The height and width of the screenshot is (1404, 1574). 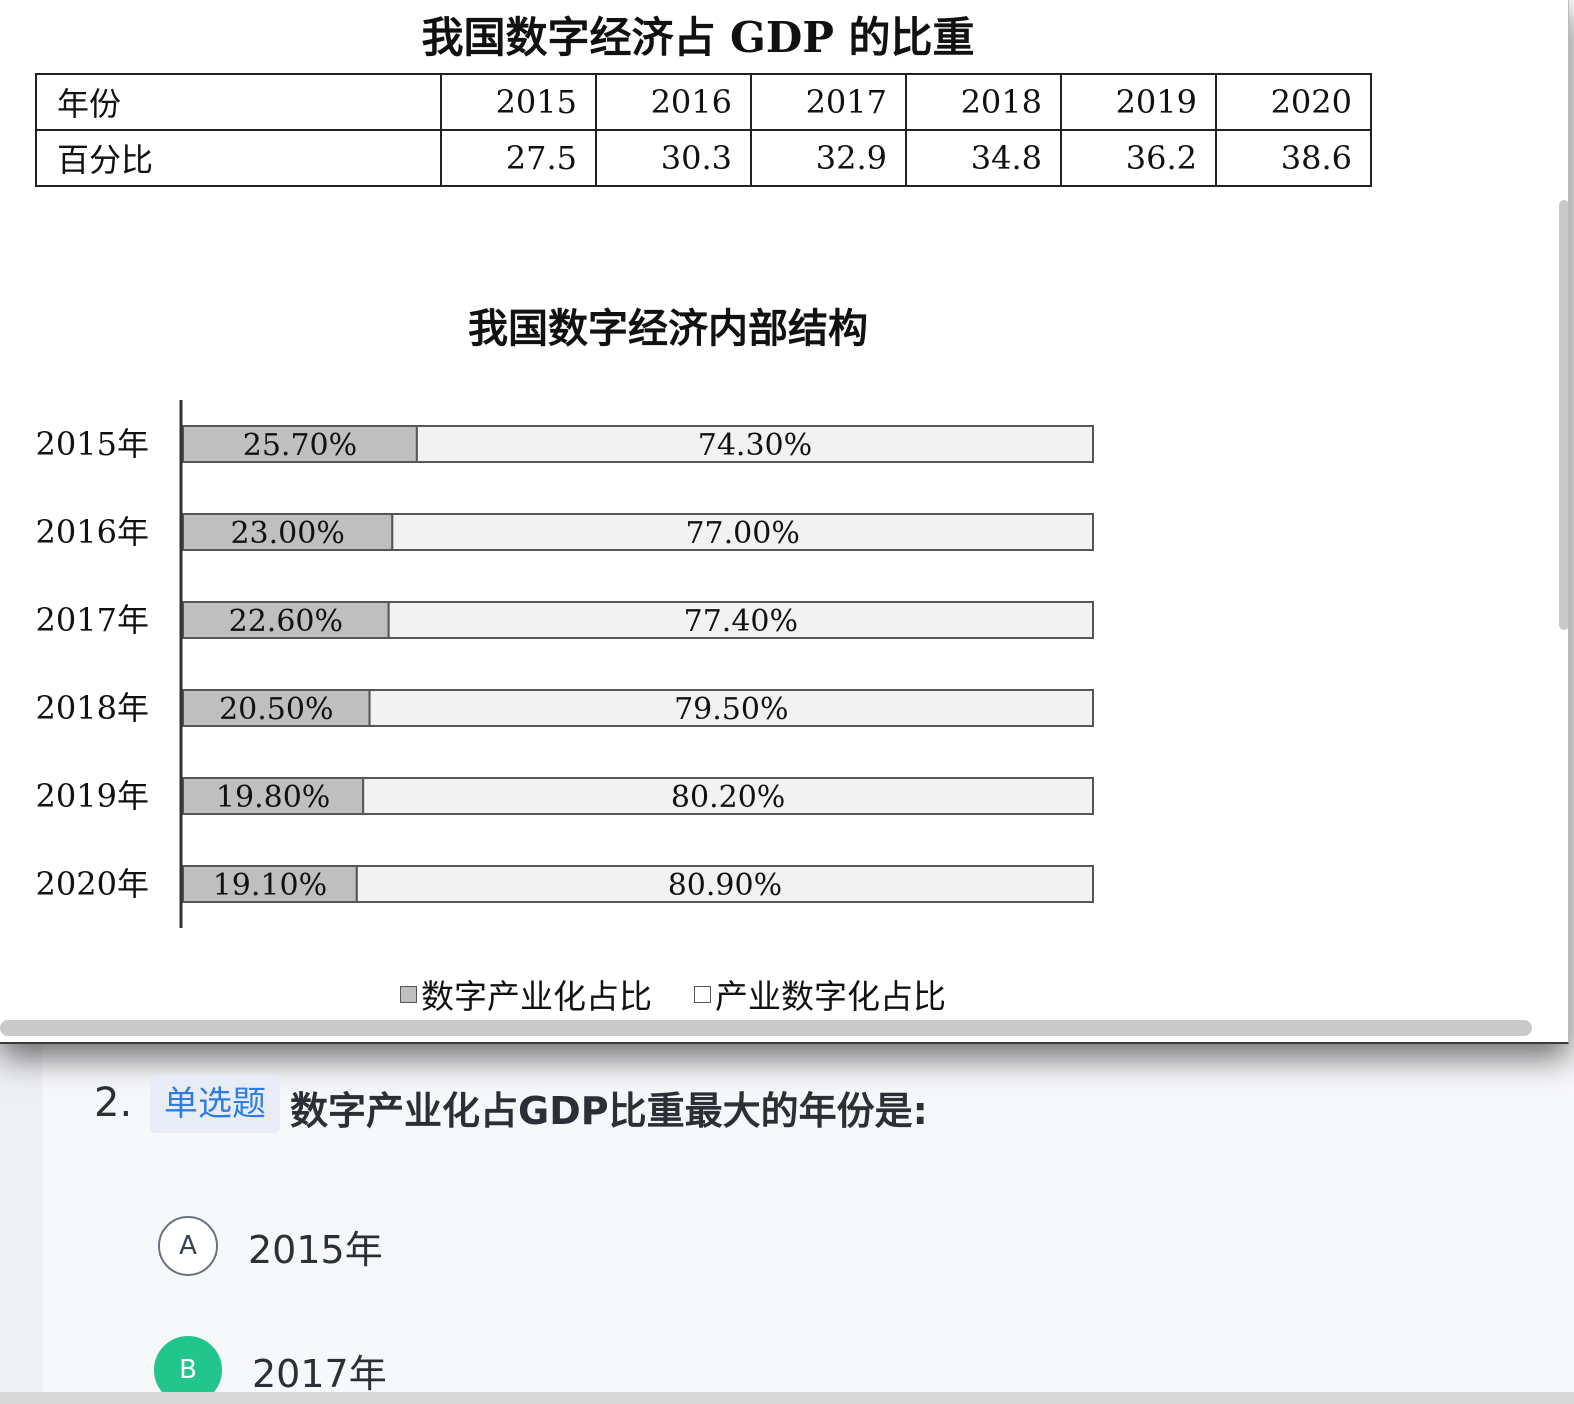 I want to click on option-text: 2017年, so click(x=319, y=1373).